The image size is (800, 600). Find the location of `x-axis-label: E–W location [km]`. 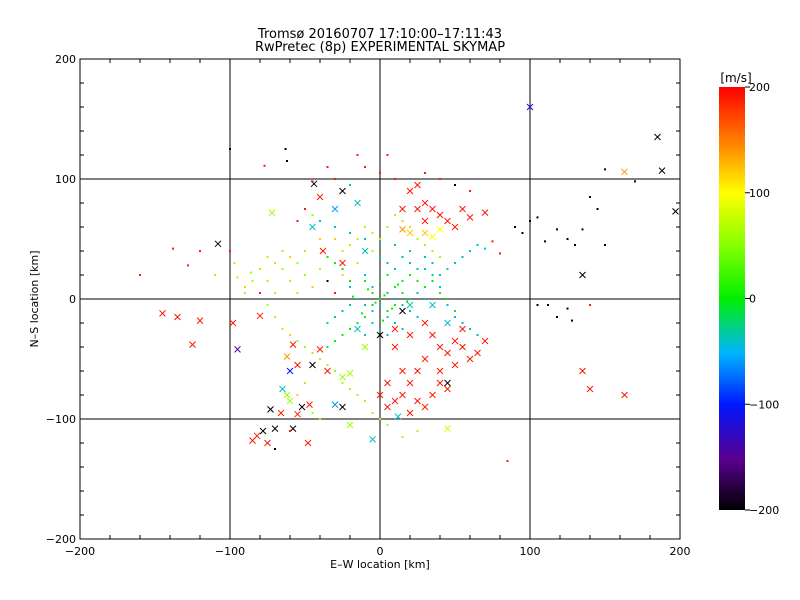

x-axis-label: E–W location [km] is located at coordinates (380, 564).